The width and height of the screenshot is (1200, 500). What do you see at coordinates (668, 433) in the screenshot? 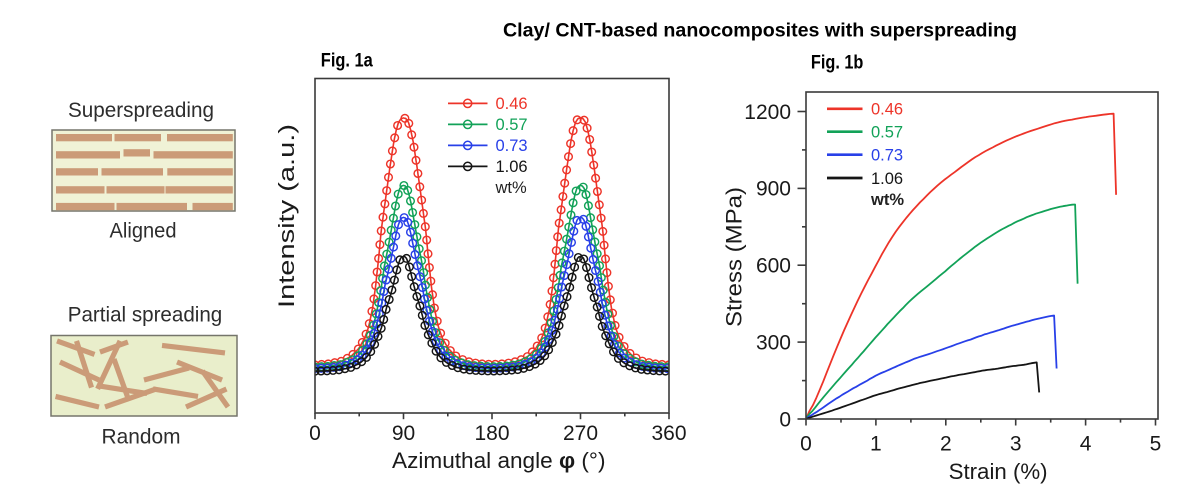
I see `svg-text: 360` at bounding box center [668, 433].